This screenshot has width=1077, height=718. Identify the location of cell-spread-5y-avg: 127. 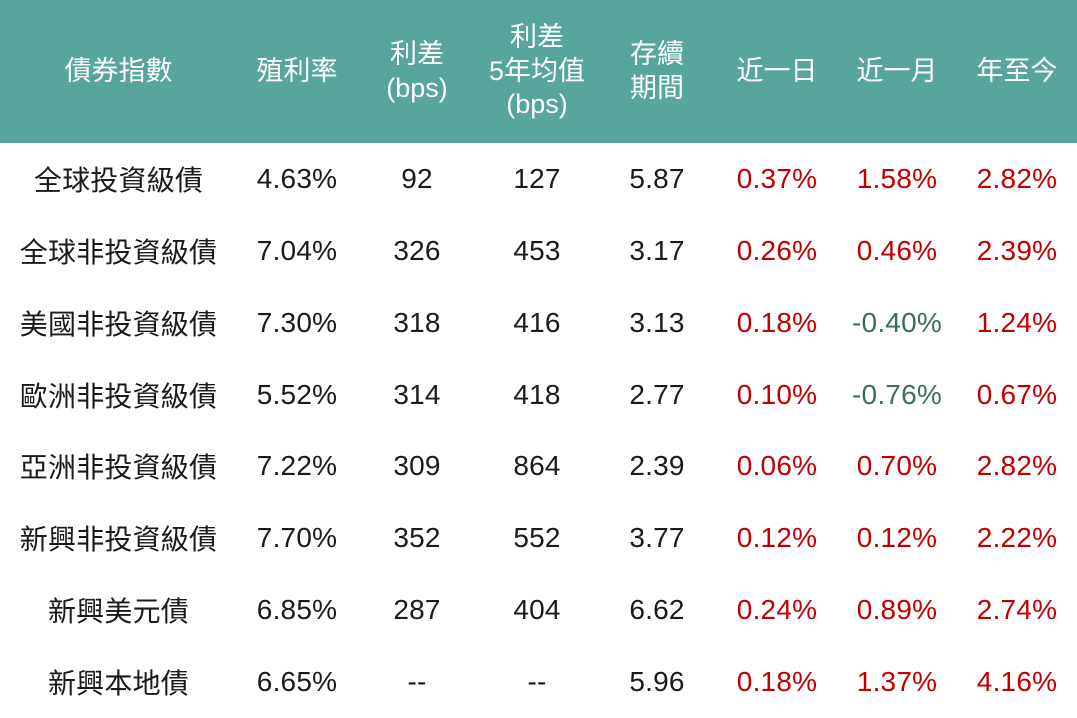
(537, 178).